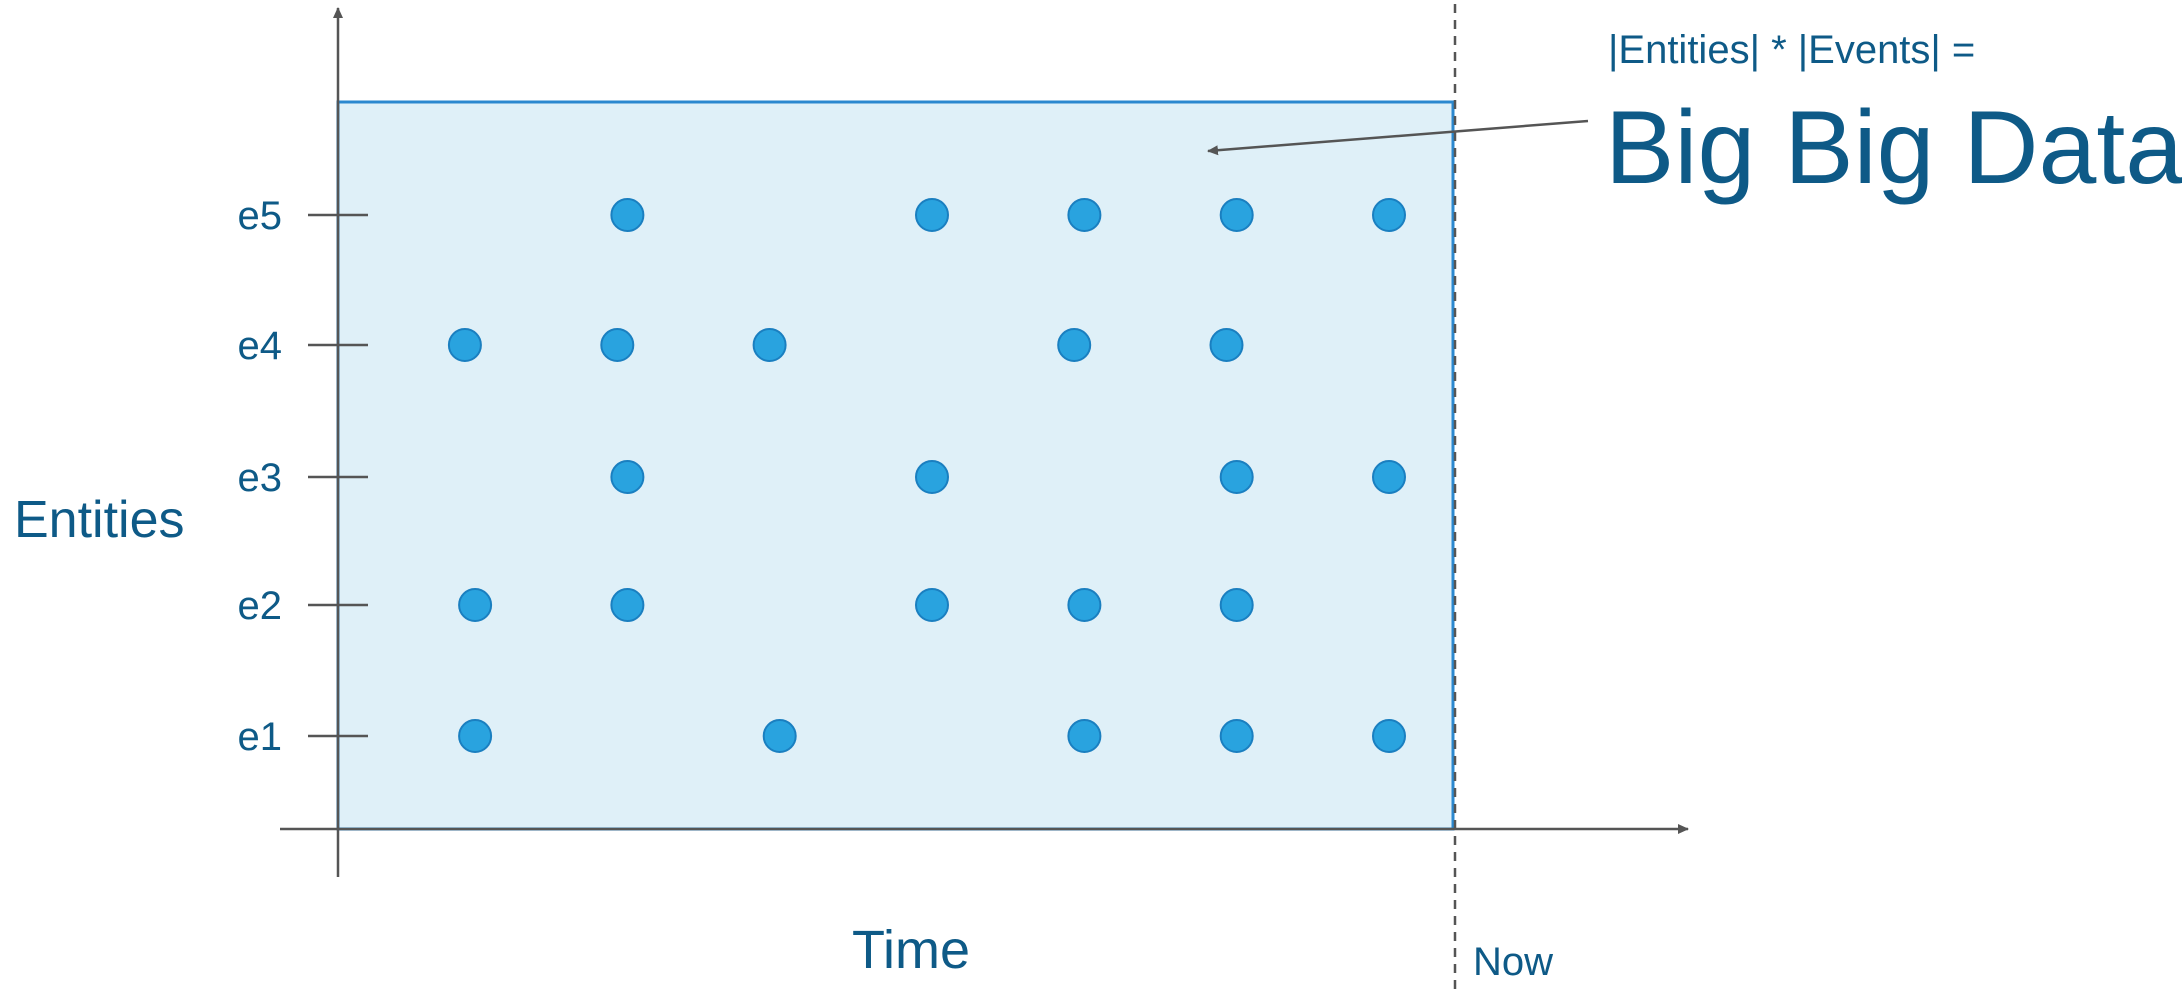 The width and height of the screenshot is (2182, 1001). I want to click on entity-label-e3: e3, so click(260, 478).